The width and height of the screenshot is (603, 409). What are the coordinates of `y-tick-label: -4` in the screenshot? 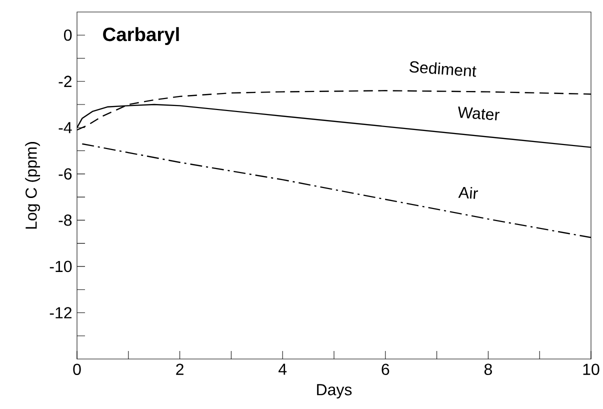 It's located at (65, 128).